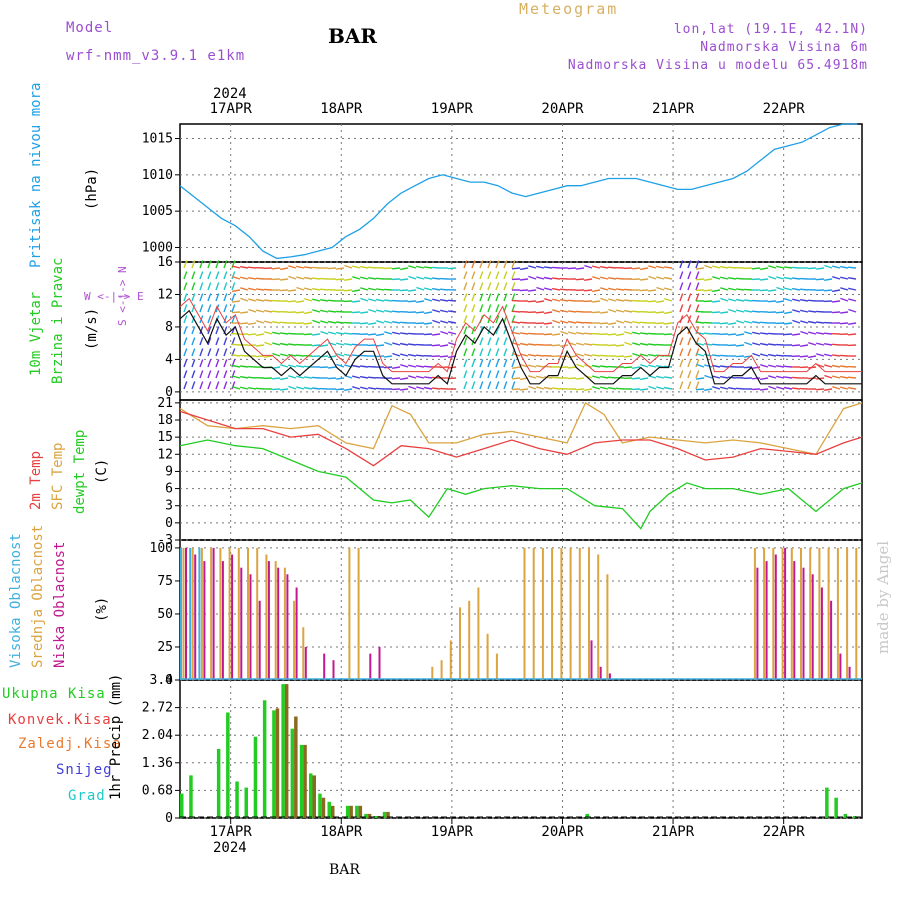 The height and width of the screenshot is (900, 900). I want to click on tick-label-temp-4: 9, so click(169, 471).